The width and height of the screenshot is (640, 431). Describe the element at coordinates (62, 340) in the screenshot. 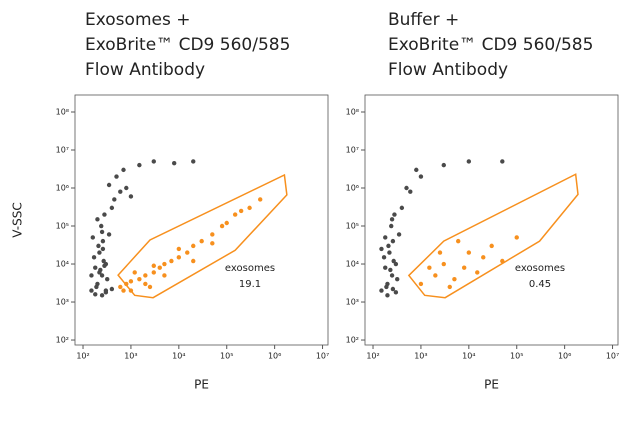

I see `y-tick-label: 10²` at that location.